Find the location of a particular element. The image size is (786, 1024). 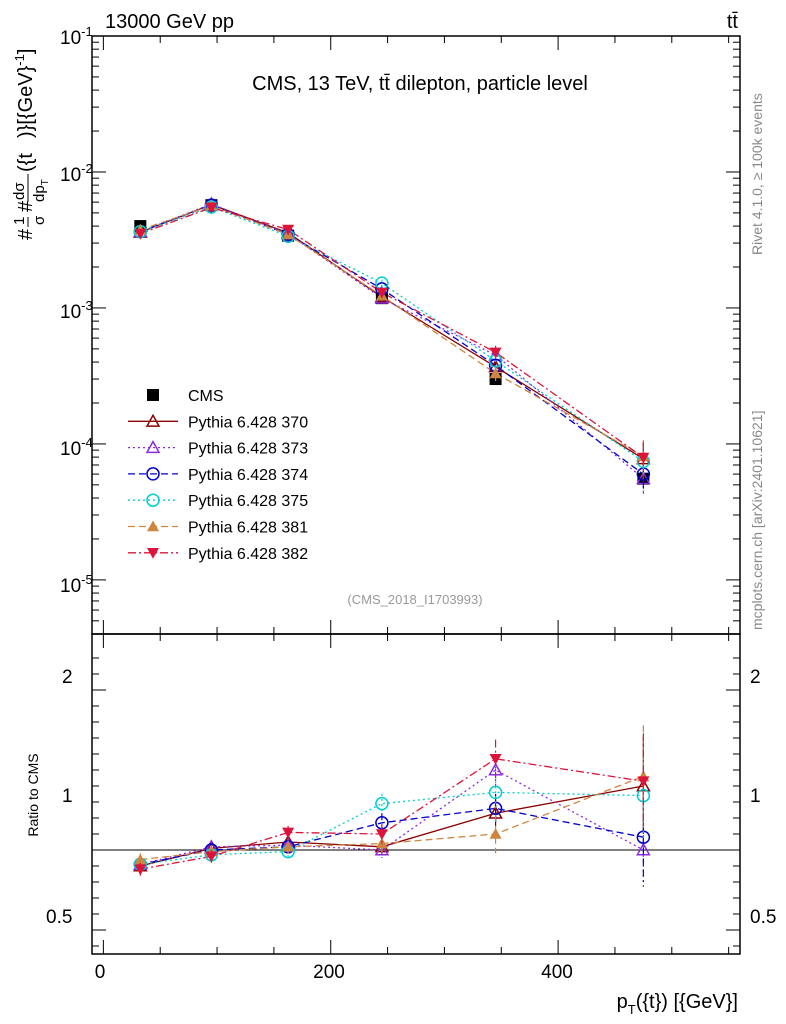

ratio-series-lines is located at coordinates (392, 814).